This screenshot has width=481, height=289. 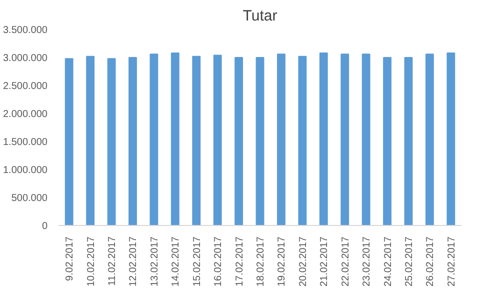 What do you see at coordinates (409, 261) in the screenshot?
I see `x-tick-label: 25.02.2017` at bounding box center [409, 261].